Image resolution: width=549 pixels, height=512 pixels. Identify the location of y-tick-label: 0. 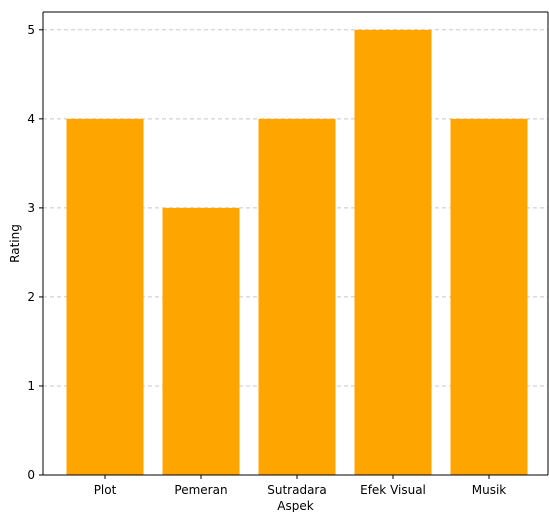
(31, 475).